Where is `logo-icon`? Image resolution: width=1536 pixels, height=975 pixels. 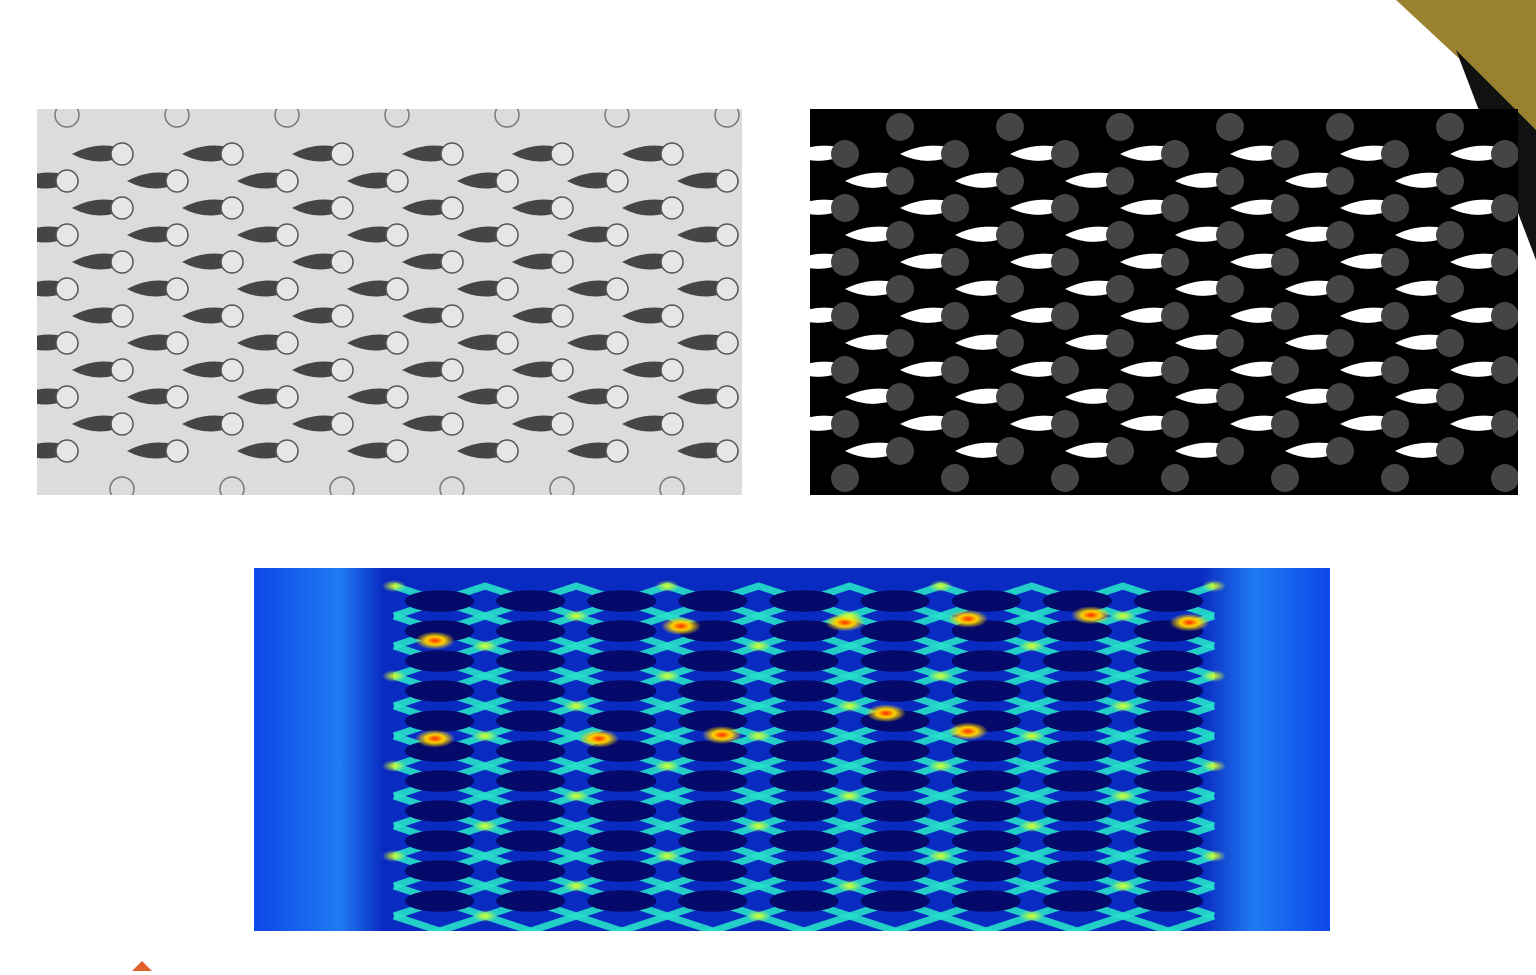 logo-icon is located at coordinates (142, 963).